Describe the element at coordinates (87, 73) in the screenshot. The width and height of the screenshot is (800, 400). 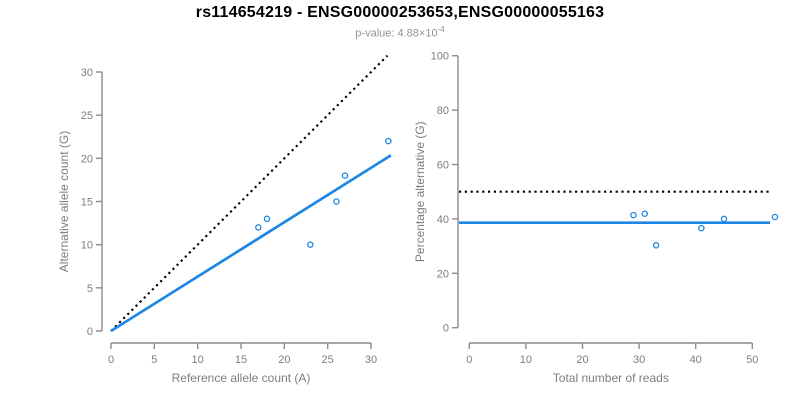
I see `y-tick-label: 30` at that location.